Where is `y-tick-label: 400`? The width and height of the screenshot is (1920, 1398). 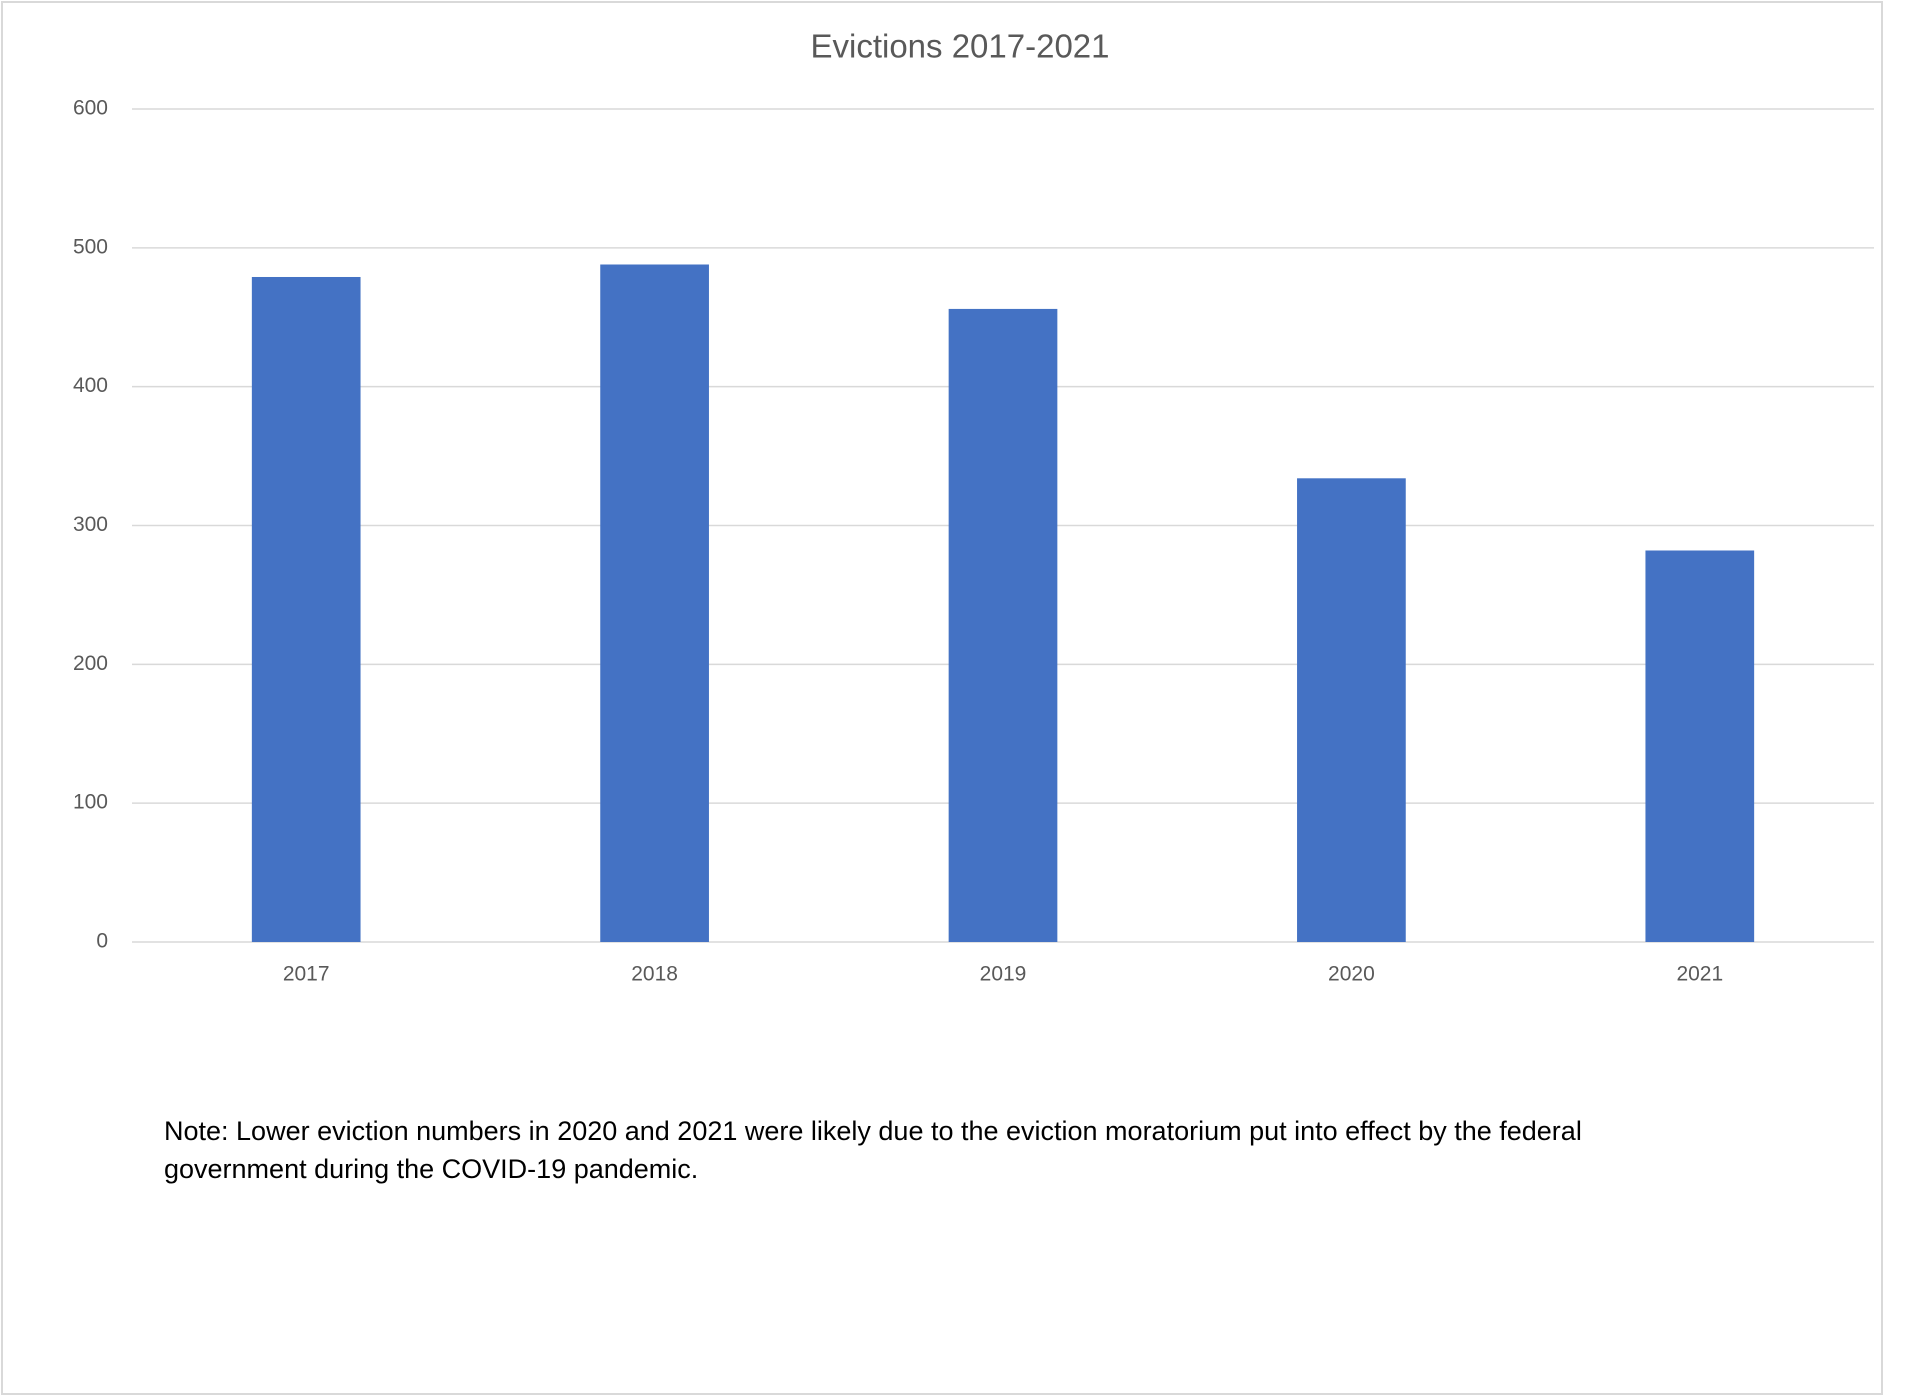 y-tick-label: 400 is located at coordinates (90, 385).